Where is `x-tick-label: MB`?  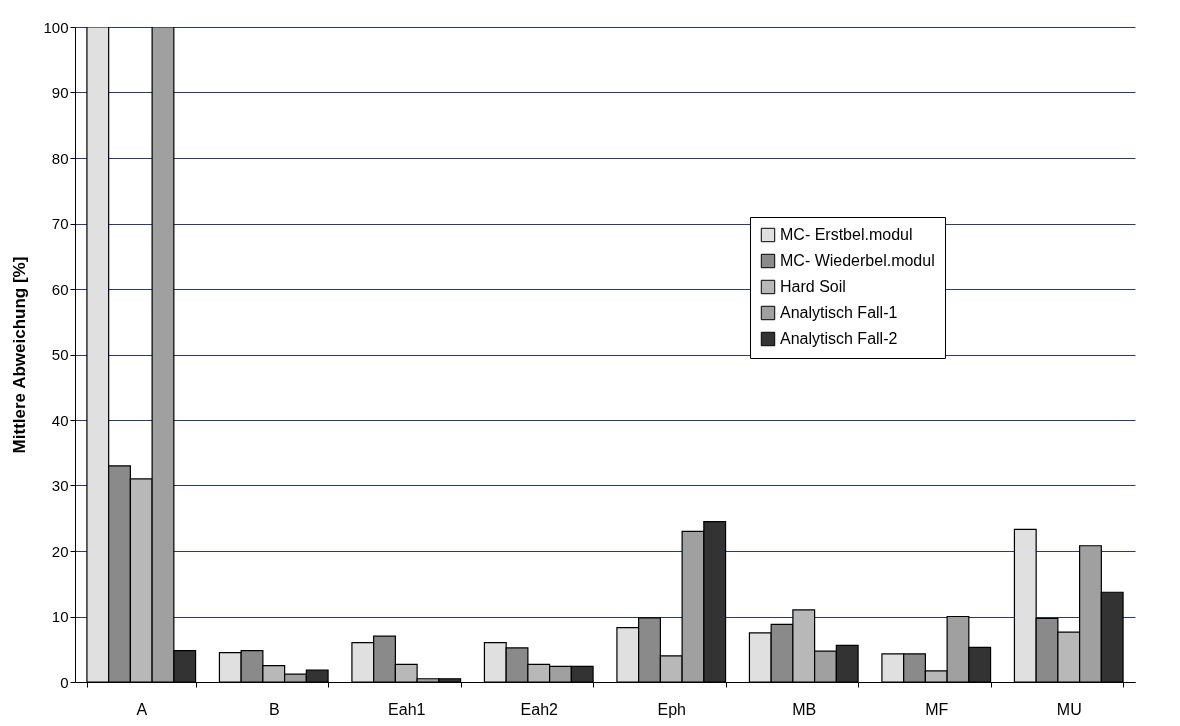 x-tick-label: MB is located at coordinates (804, 709).